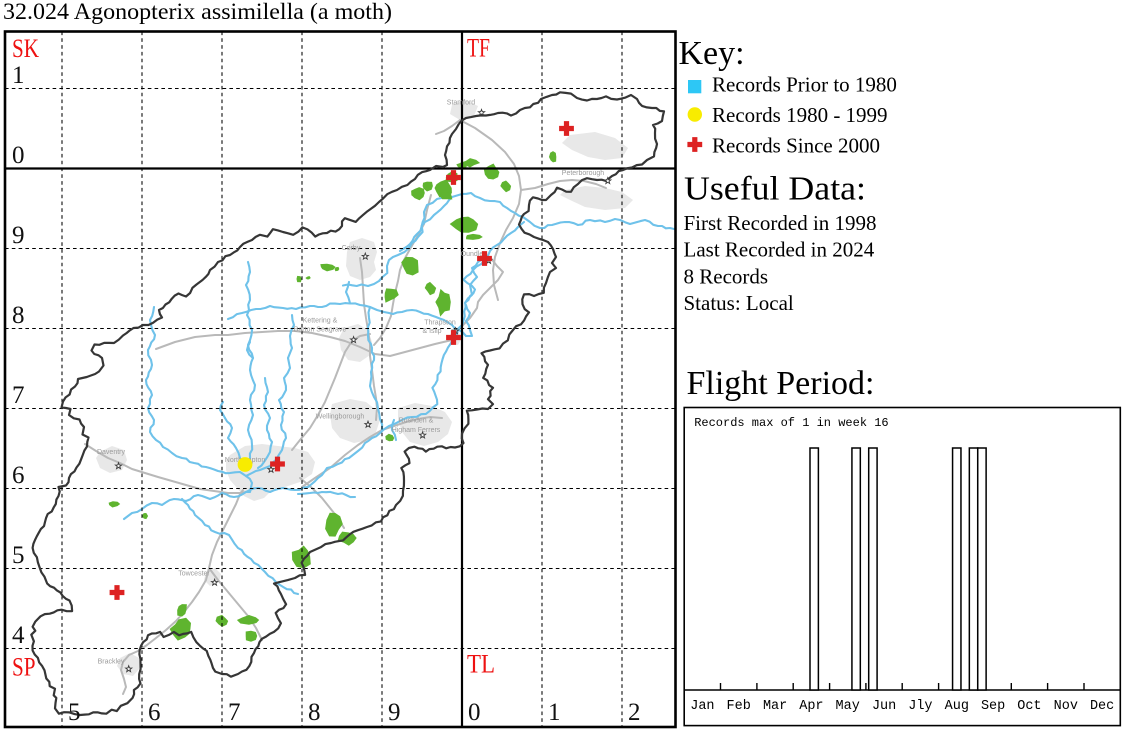 The height and width of the screenshot is (733, 1130). I want to click on svg-text: Nov, so click(1066, 706).